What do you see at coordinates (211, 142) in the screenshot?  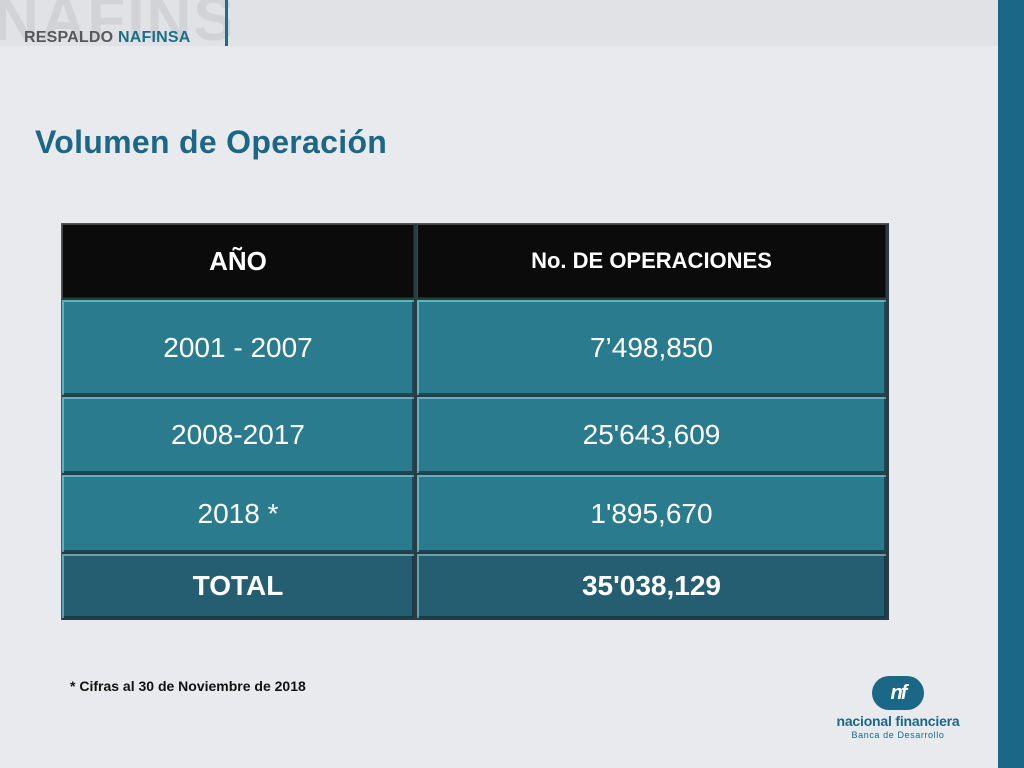 I see `page-title: Volumen de Operación` at bounding box center [211, 142].